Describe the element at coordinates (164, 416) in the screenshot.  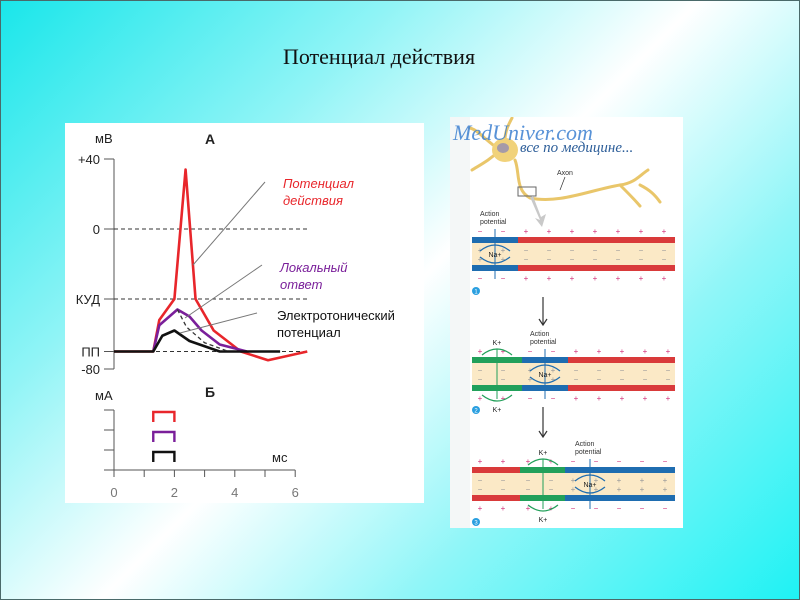
I see `stimulus-pulse` at that location.